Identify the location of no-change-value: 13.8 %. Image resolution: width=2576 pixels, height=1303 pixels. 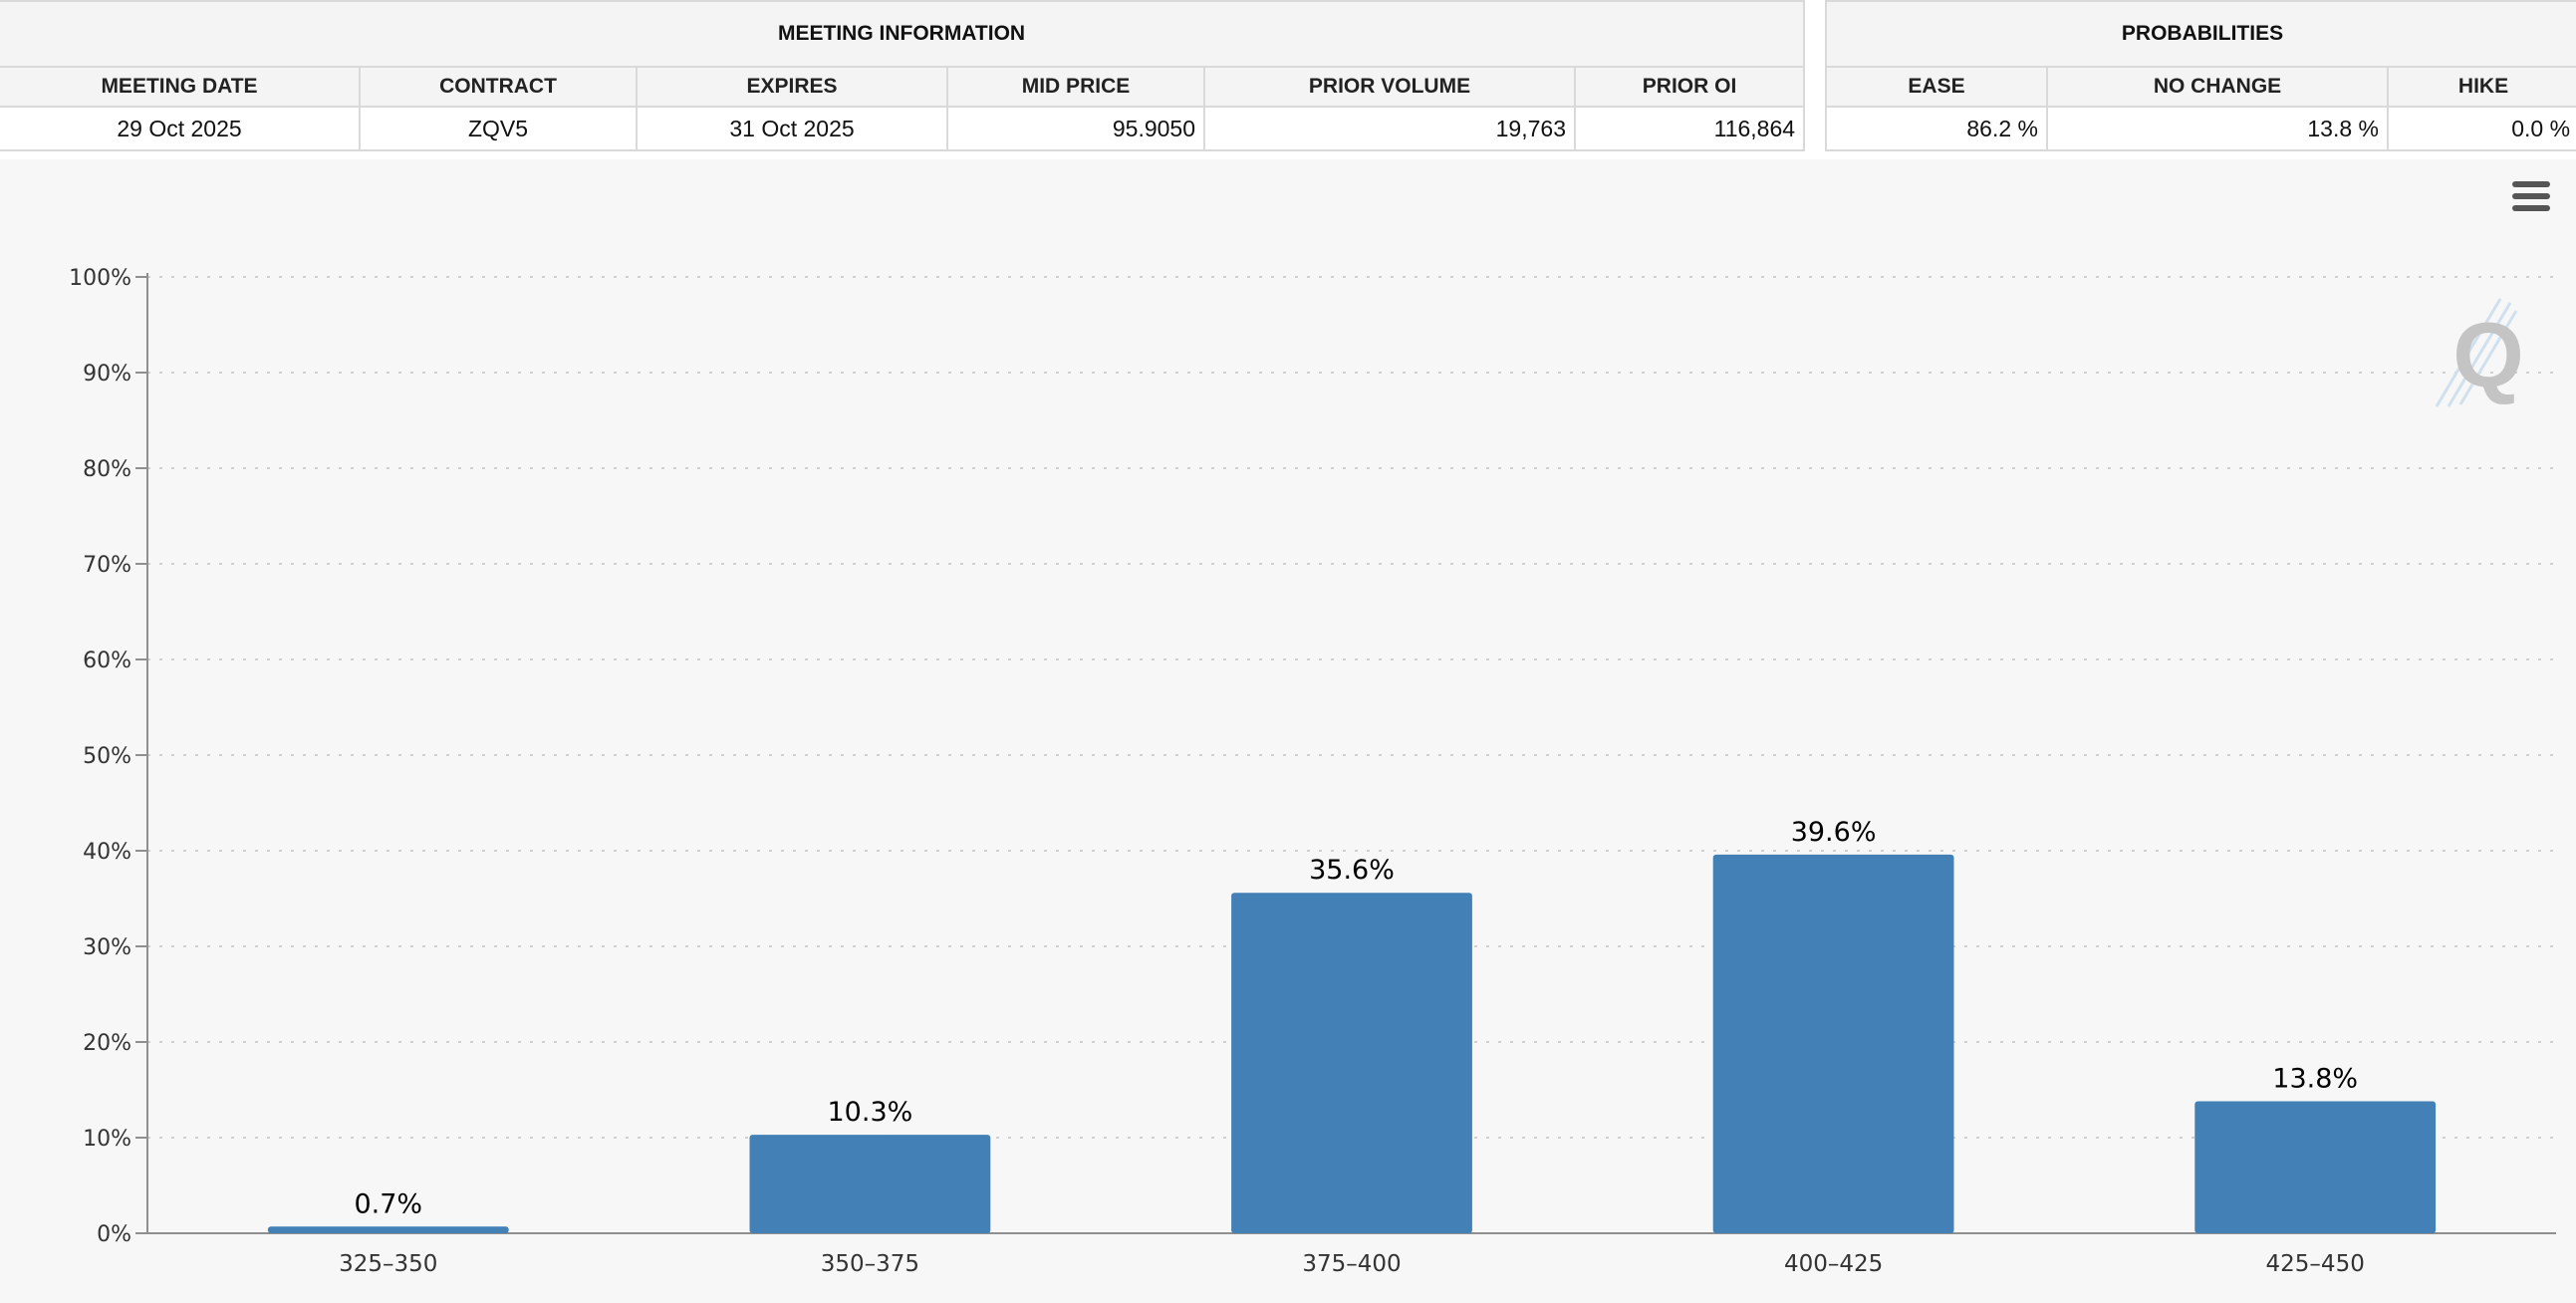
(2217, 128).